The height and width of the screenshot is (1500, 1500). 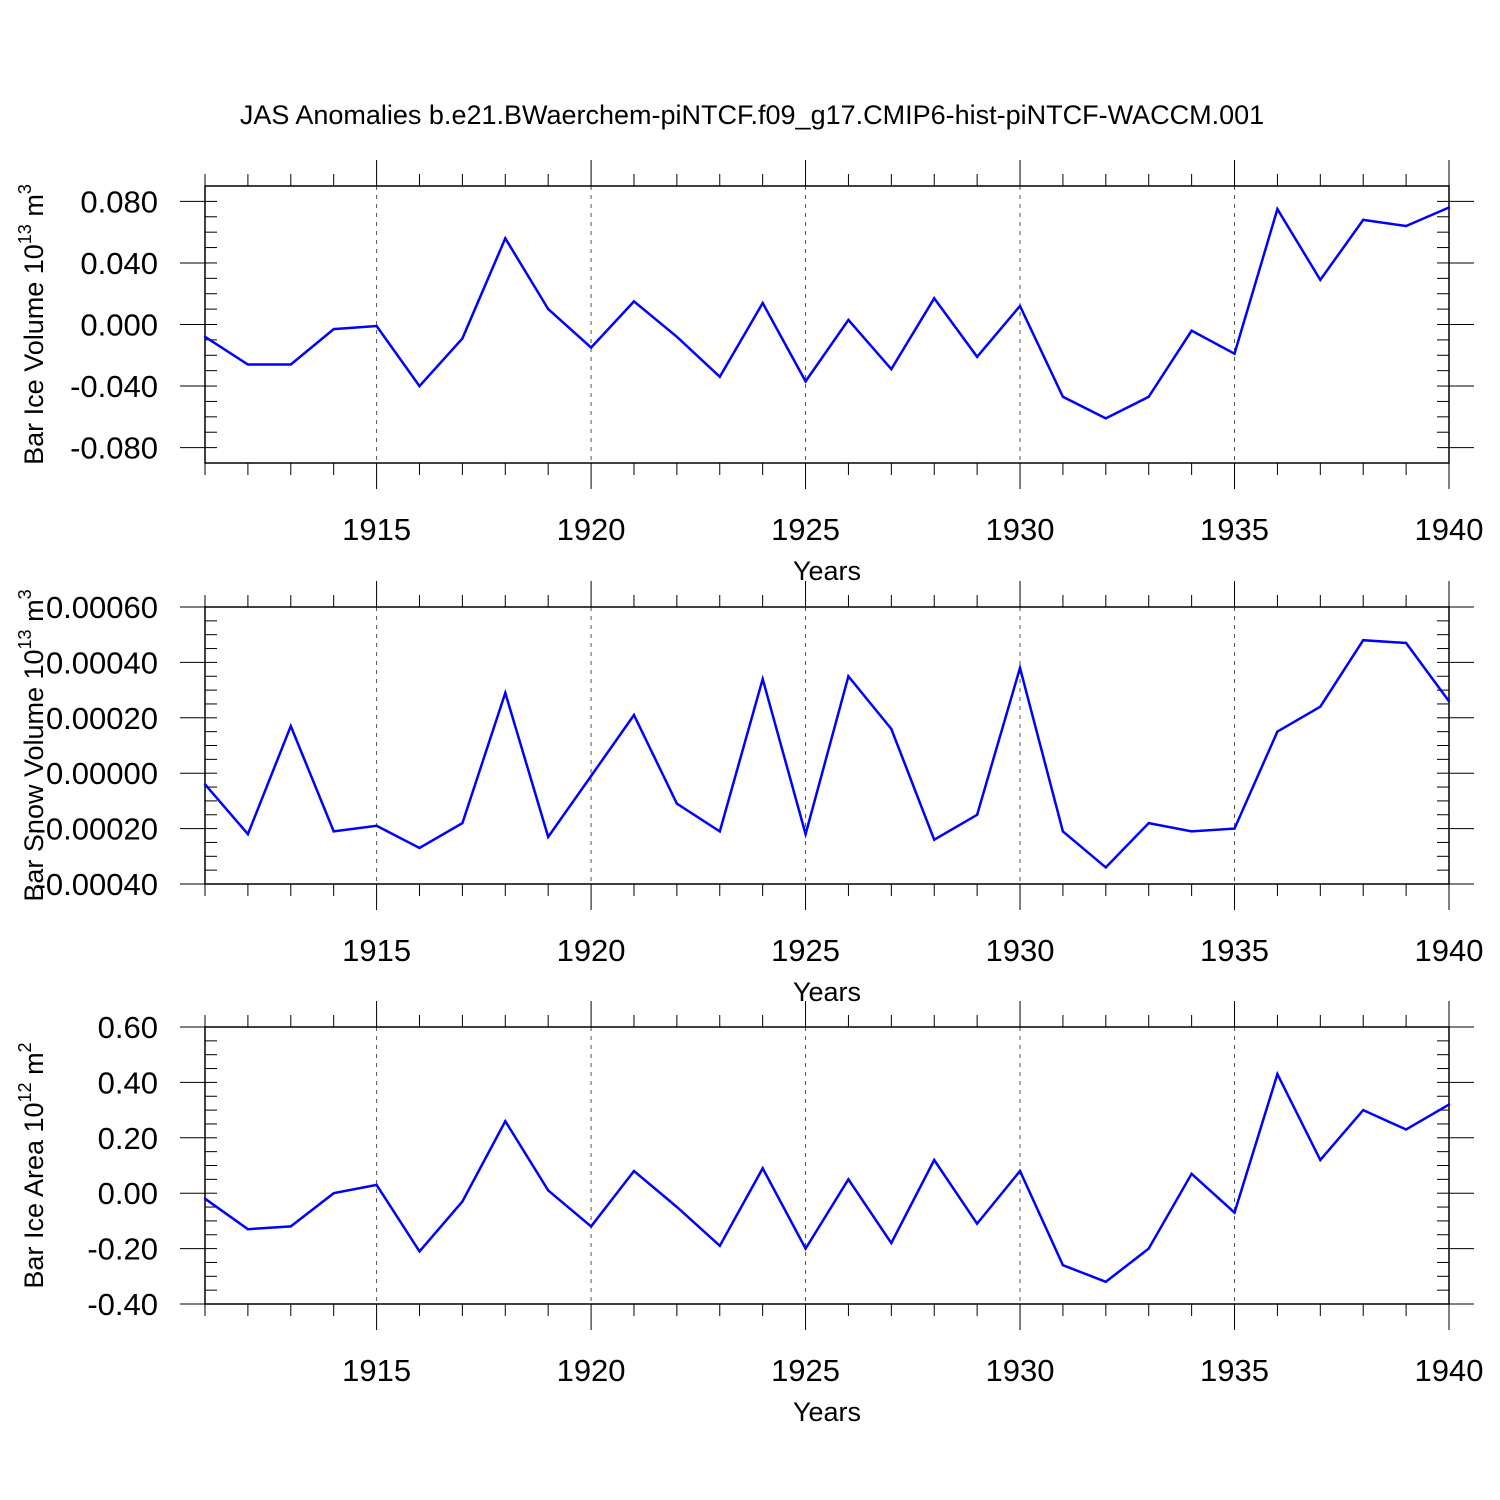 What do you see at coordinates (122, 1249) in the screenshot?
I see `y-tick-label: -0.20` at bounding box center [122, 1249].